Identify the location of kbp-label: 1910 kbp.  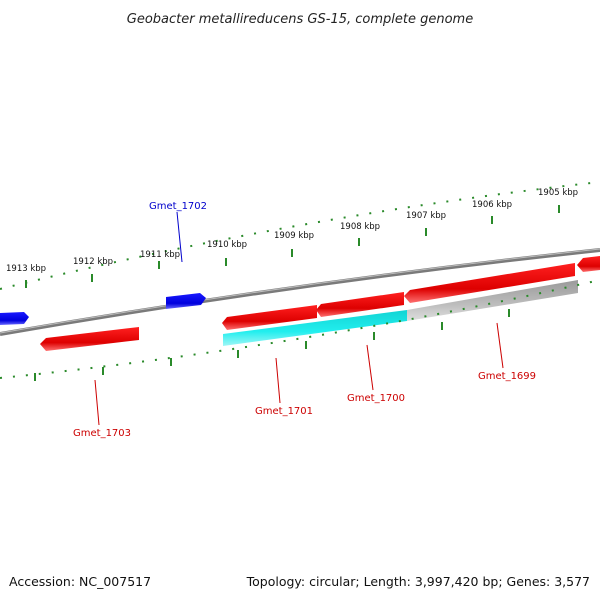
(227, 245).